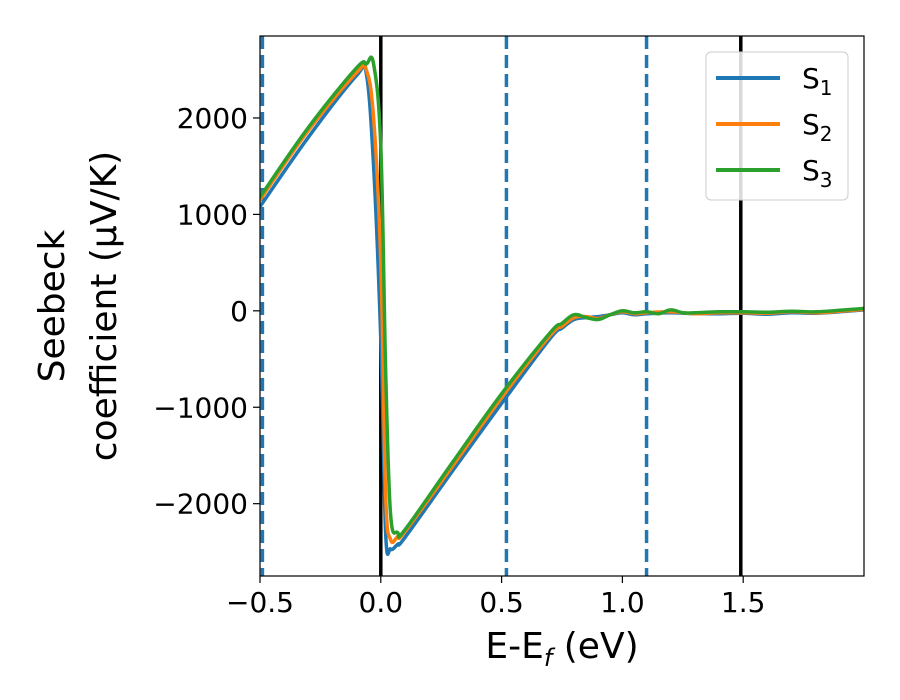 This screenshot has height=700, width=900. I want to click on y-axis-label: Seebeck coefficient (μV/K), so click(78, 306).